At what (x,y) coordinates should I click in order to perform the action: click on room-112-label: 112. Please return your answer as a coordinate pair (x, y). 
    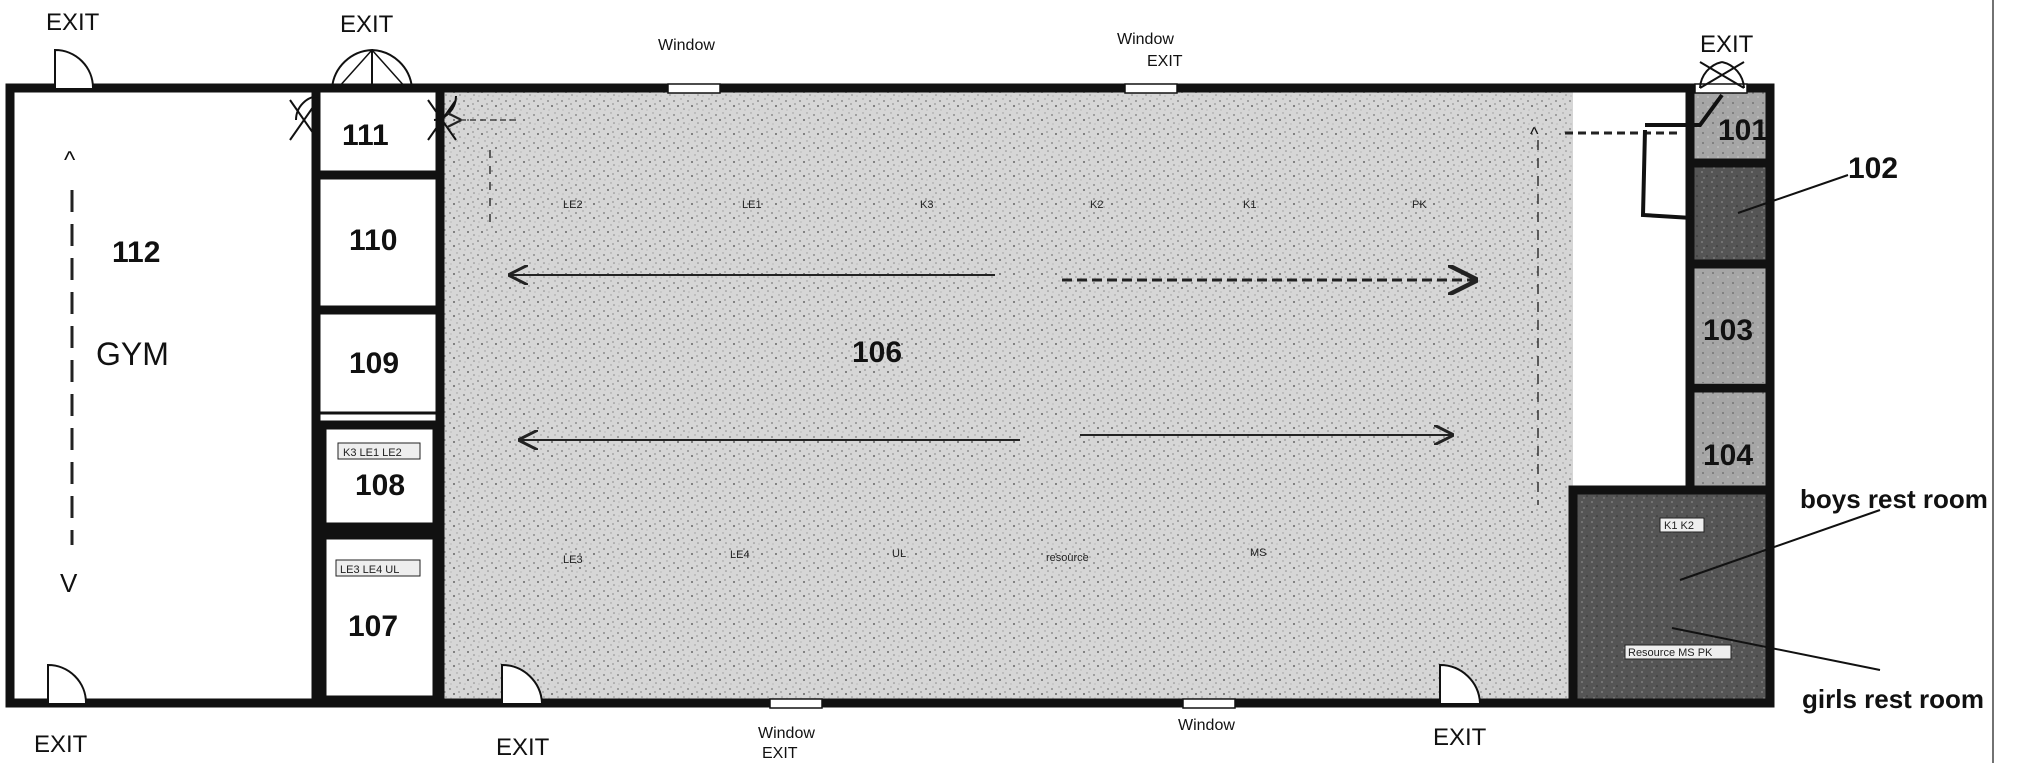
    Looking at the image, I should click on (136, 252).